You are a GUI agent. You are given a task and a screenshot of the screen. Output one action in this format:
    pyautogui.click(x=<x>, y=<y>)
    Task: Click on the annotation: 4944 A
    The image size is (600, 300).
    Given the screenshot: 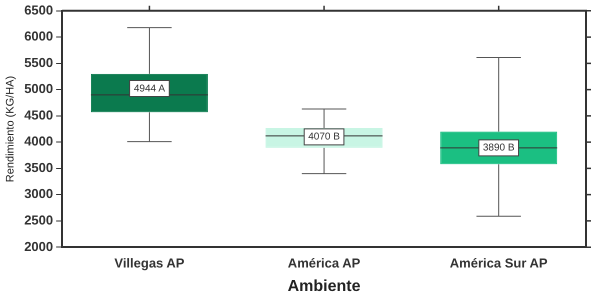 What is the action you would take?
    pyautogui.click(x=150, y=88)
    